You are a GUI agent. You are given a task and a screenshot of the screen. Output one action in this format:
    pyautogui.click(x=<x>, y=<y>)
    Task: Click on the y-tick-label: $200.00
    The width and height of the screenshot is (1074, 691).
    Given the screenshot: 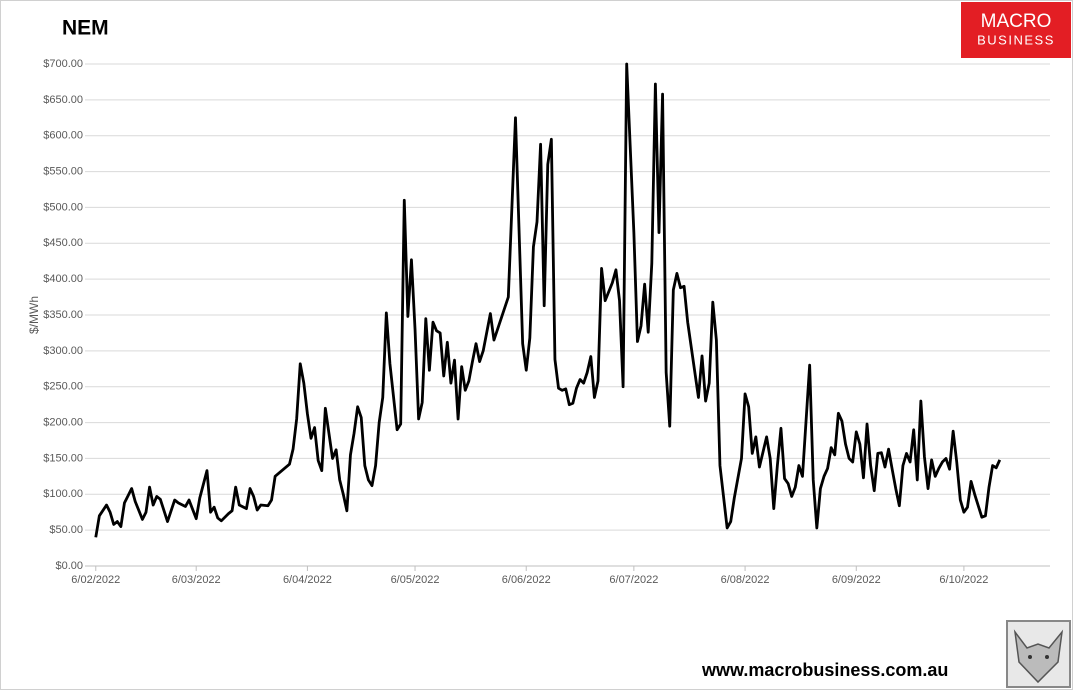 What is the action you would take?
    pyautogui.click(x=63, y=422)
    